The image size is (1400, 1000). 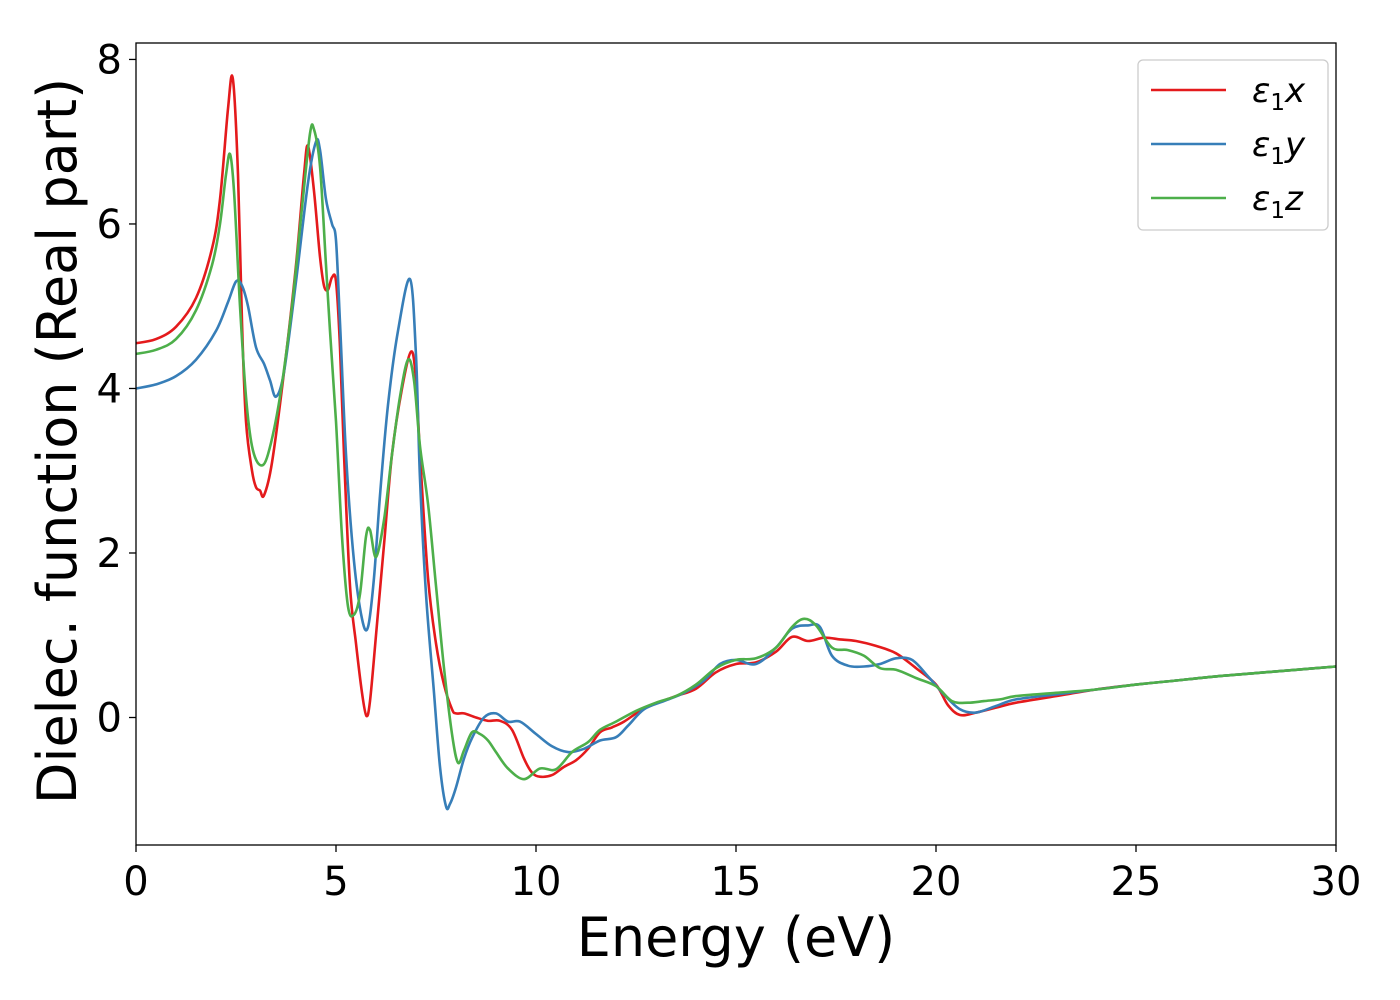 I want to click on y-tick-label: 8, so click(x=109, y=60).